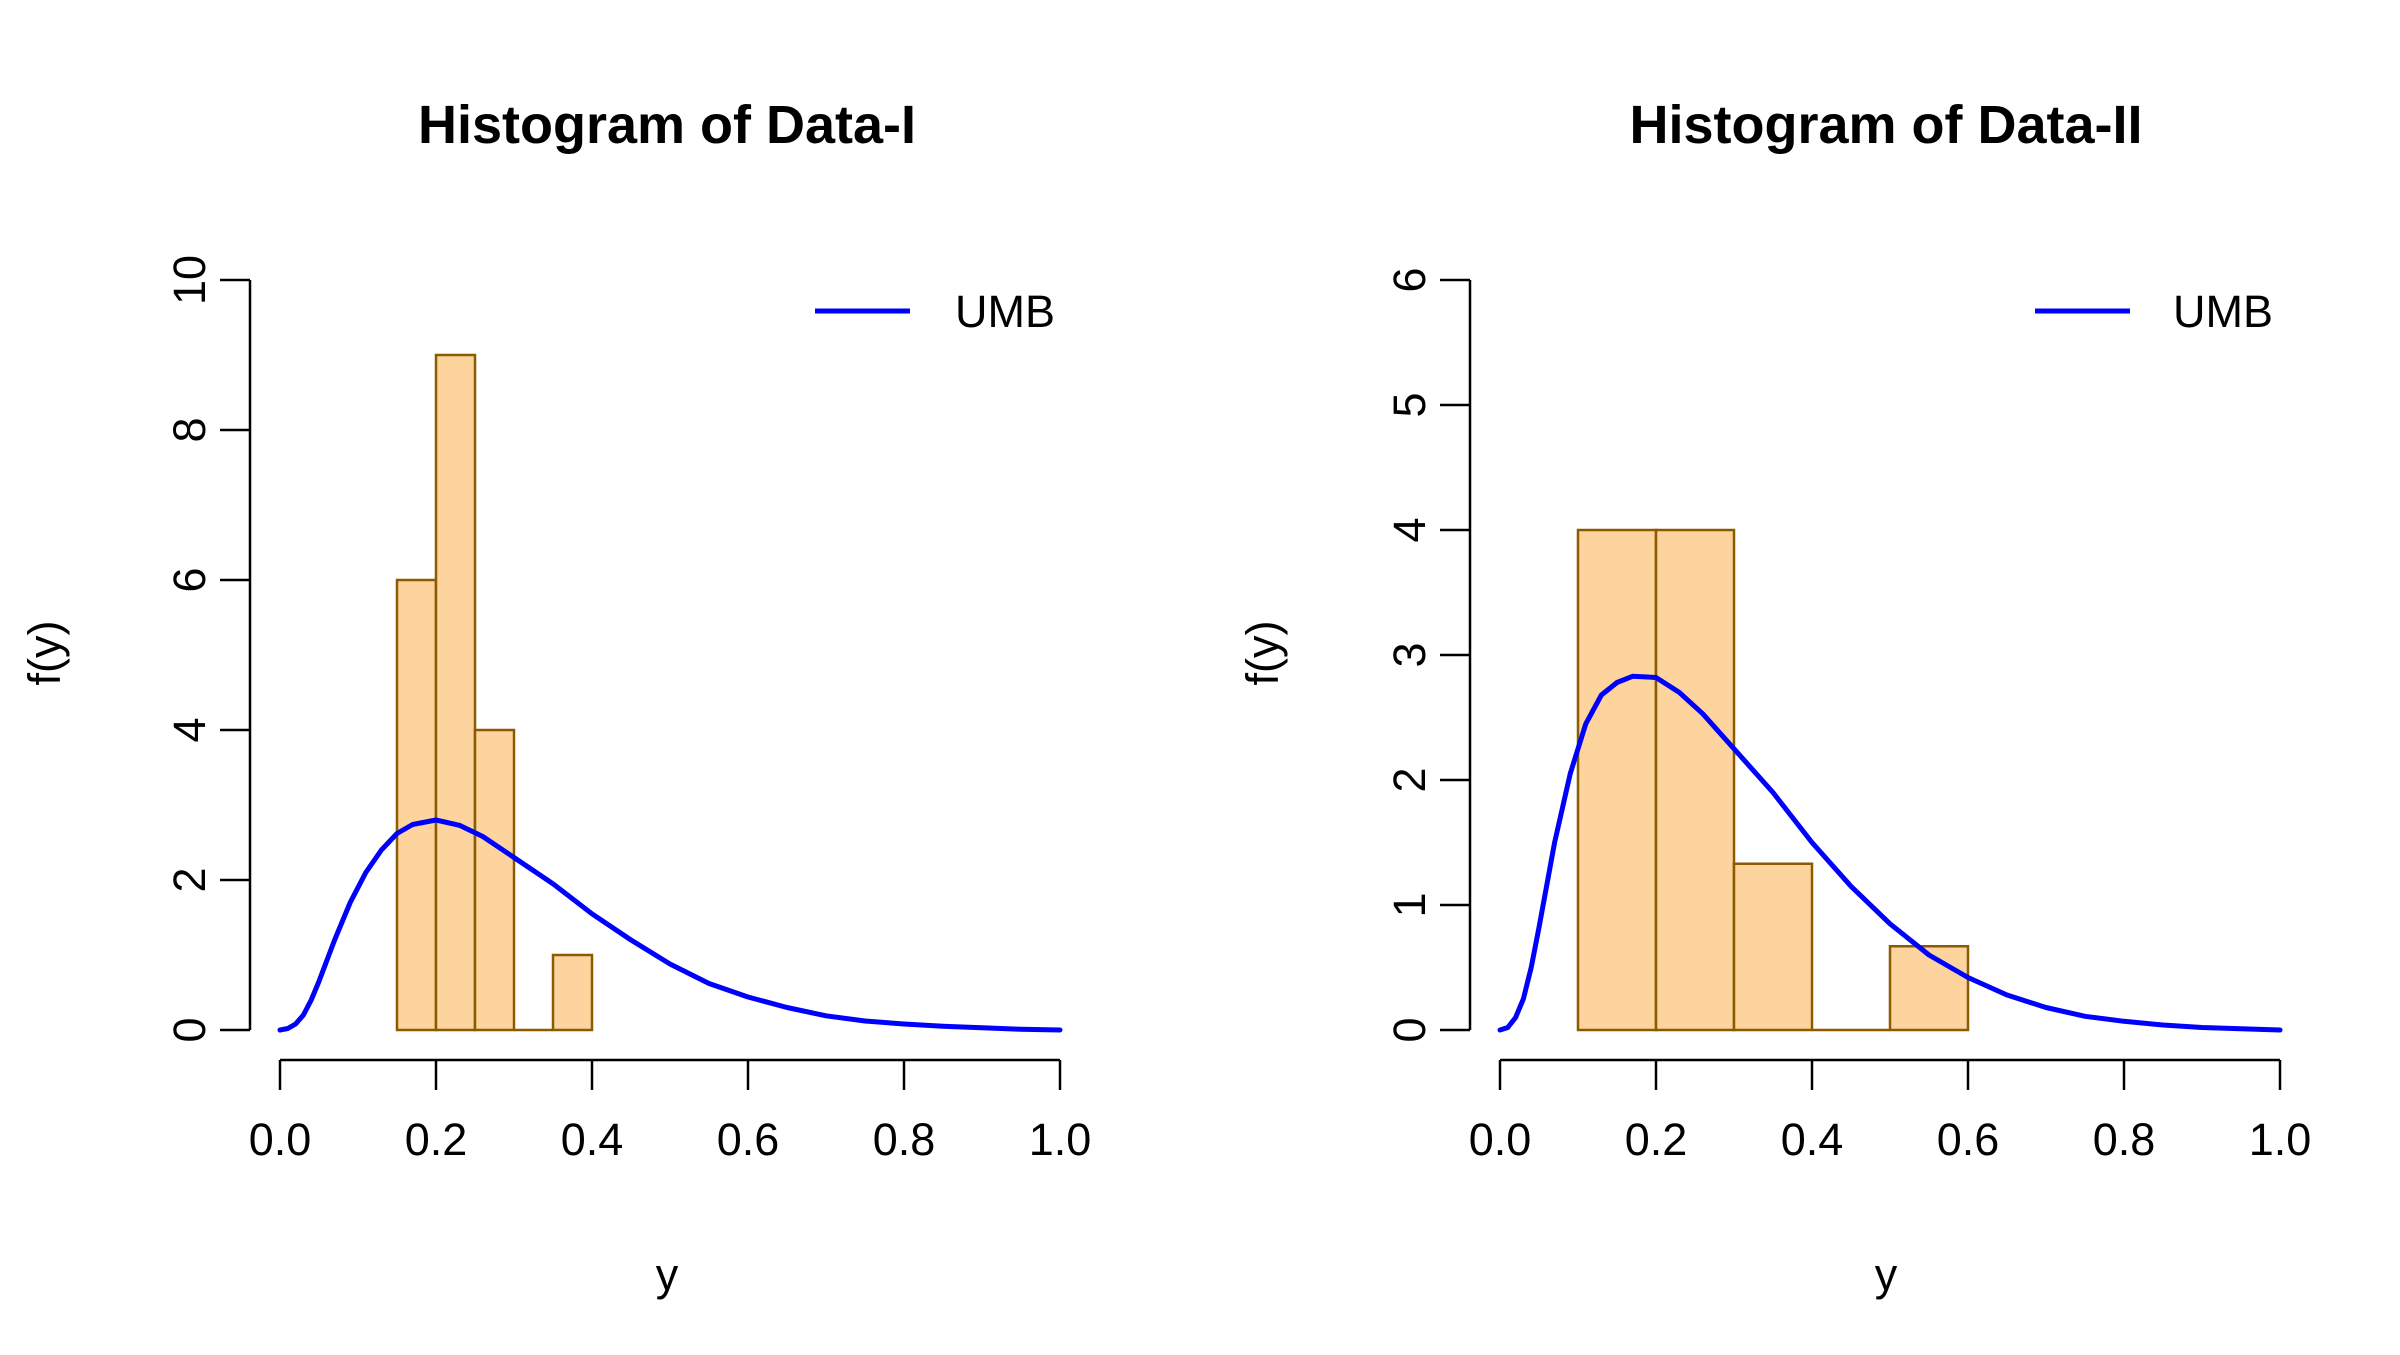 This screenshot has width=2400, height=1355. I want to click on y-axis: 0 1 2 3 4 5 6, so click(1428, 655).